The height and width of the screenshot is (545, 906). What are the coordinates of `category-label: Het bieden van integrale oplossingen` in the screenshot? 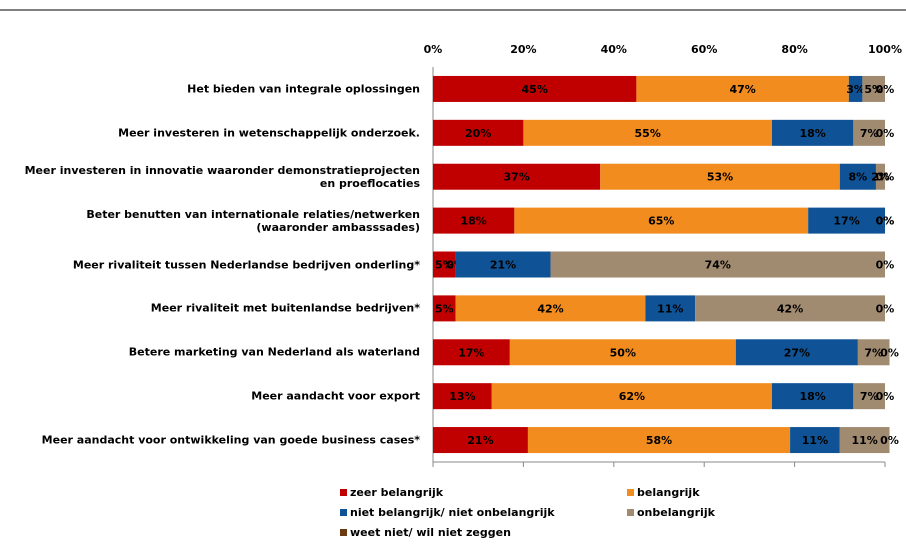 It's located at (303, 89).